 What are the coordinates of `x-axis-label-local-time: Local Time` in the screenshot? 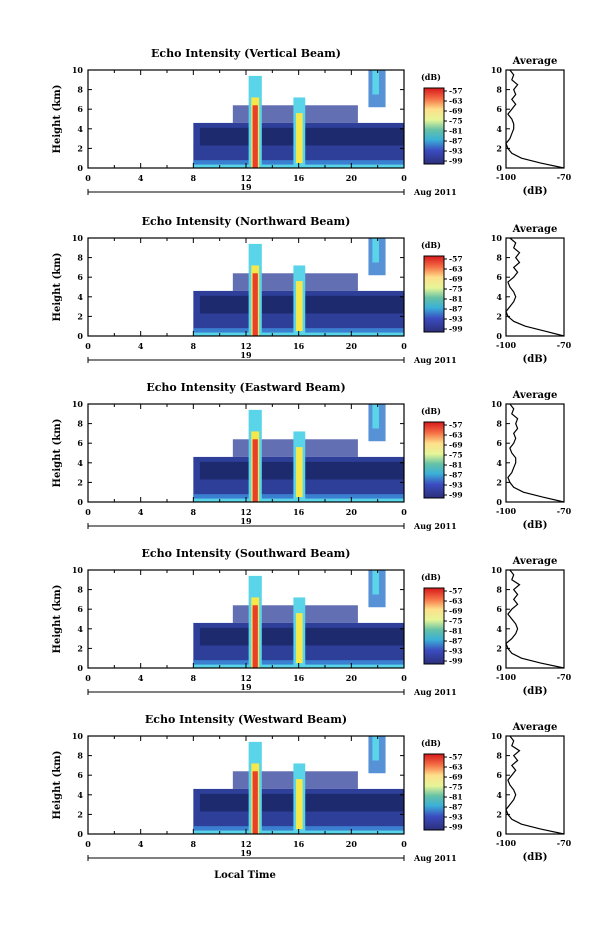 It's located at (245, 875).